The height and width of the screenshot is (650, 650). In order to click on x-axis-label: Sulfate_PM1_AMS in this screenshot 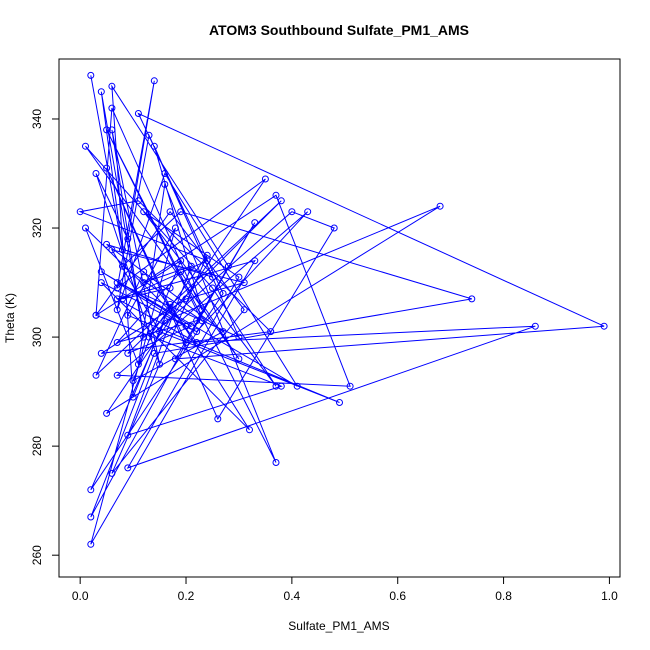, I will do `click(338, 626)`.